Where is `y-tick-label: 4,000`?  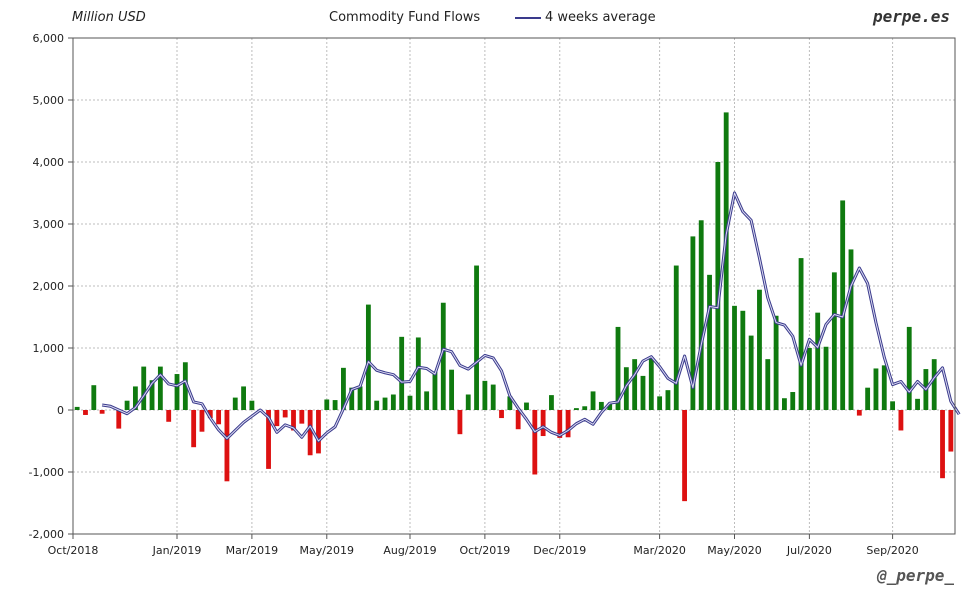
y-tick-label: 4,000 is located at coordinates (49, 162).